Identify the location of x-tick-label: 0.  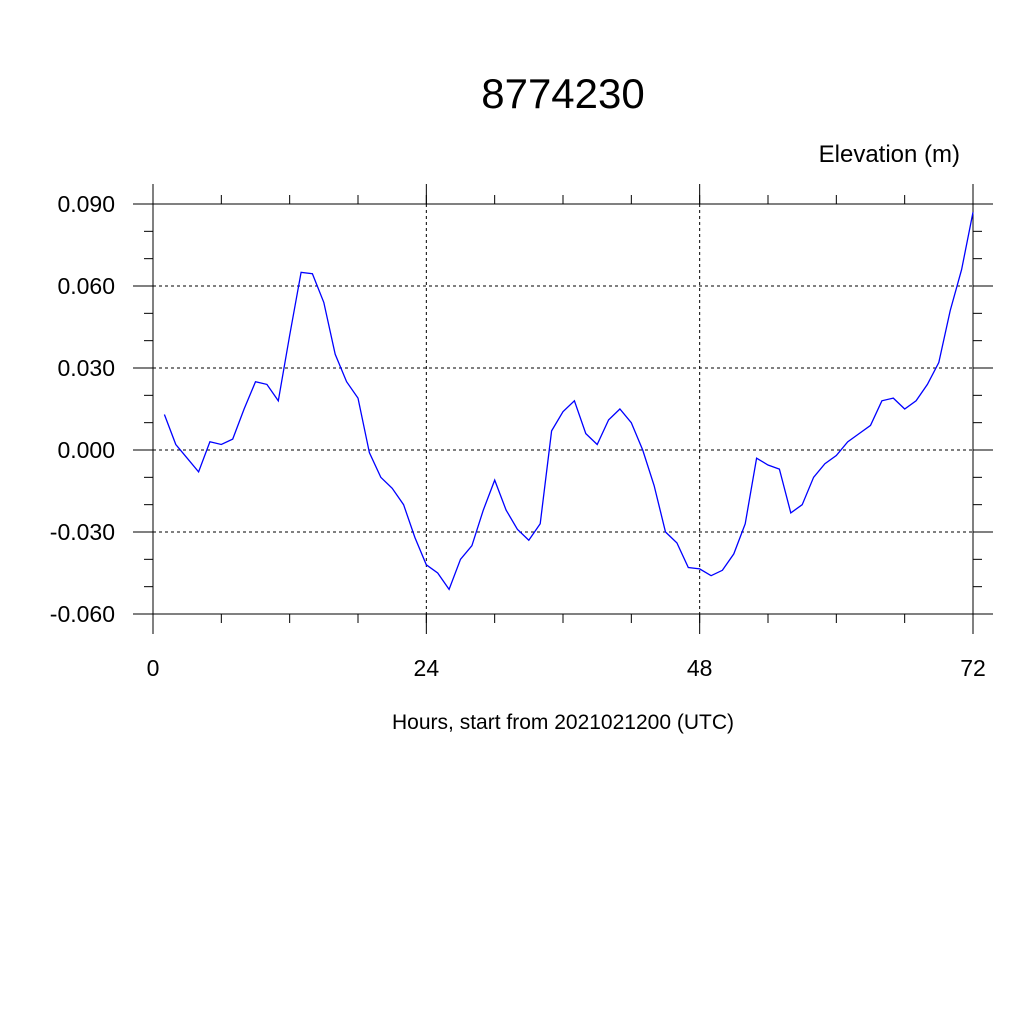
(153, 668).